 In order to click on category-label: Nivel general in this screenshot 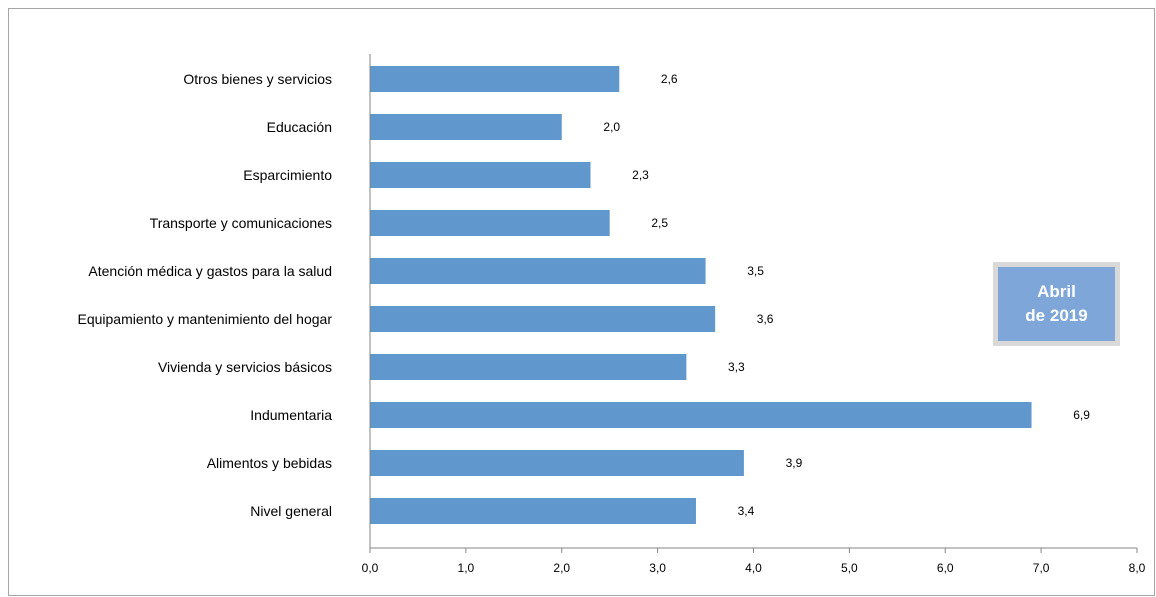, I will do `click(291, 511)`.